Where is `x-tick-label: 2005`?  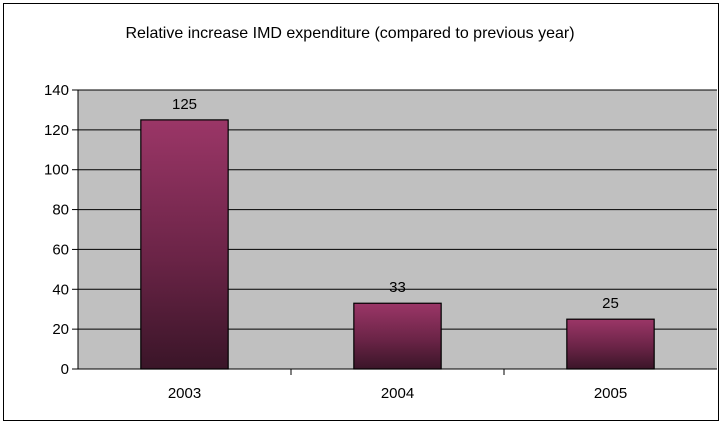
x-tick-label: 2005 is located at coordinates (610, 393).